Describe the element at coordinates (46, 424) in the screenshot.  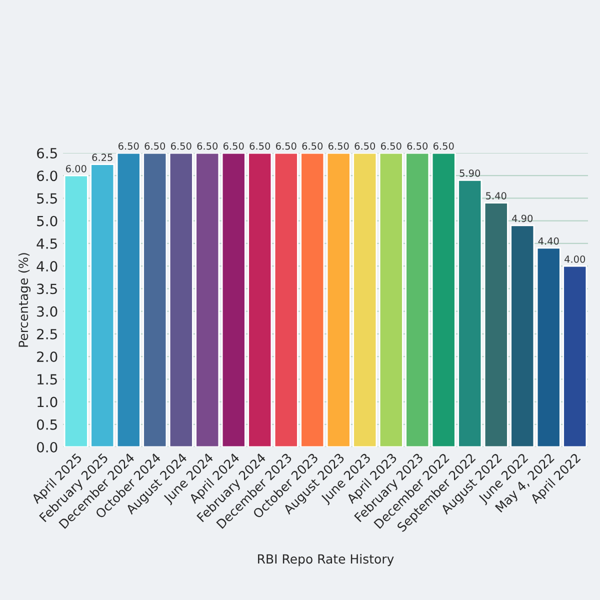
I see `y-tick-label: 0.5` at that location.